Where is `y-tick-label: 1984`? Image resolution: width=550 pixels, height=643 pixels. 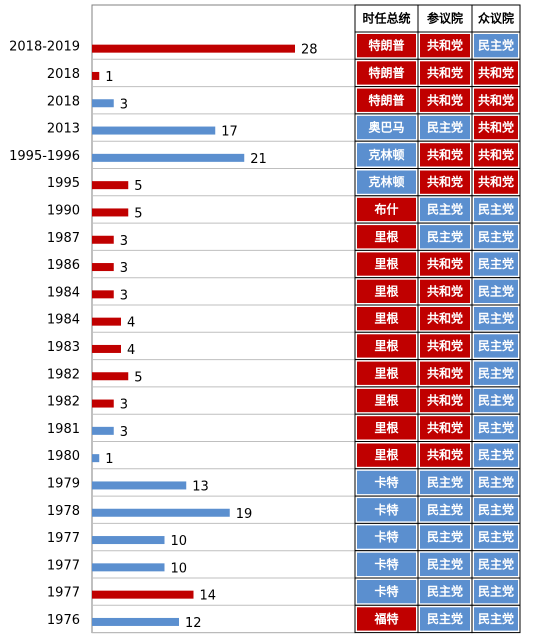 y-tick-label: 1984 is located at coordinates (63, 320).